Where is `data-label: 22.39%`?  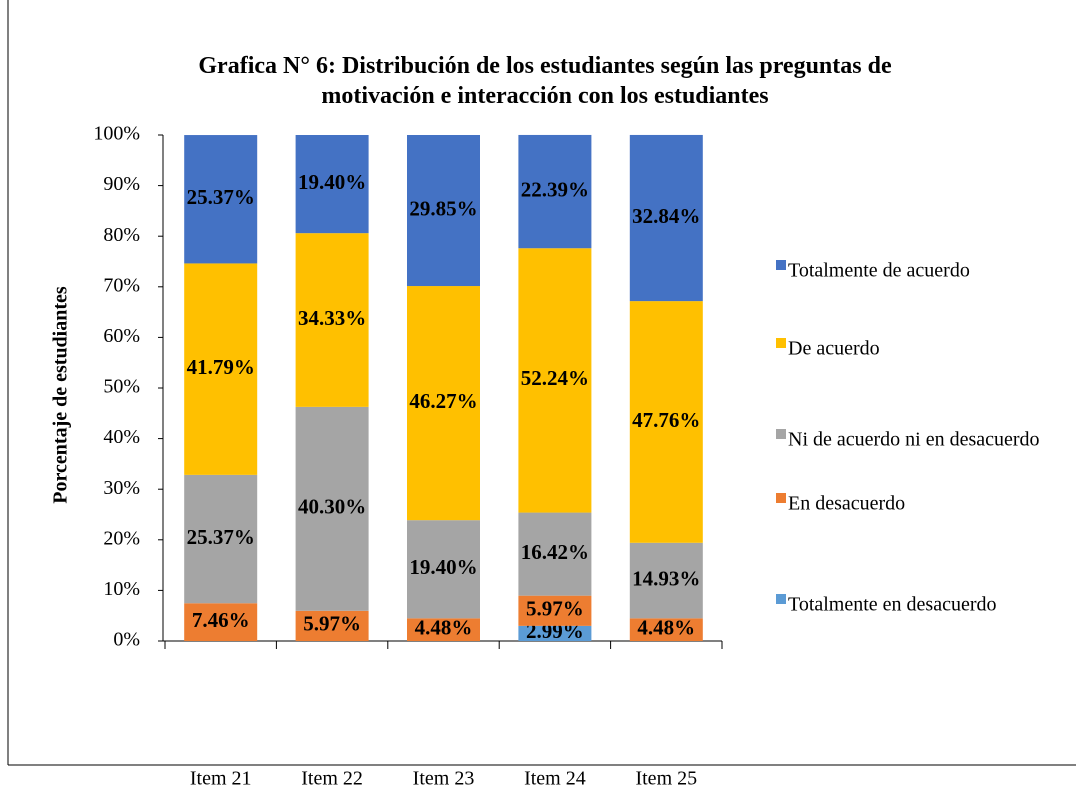
data-label: 22.39% is located at coordinates (555, 189).